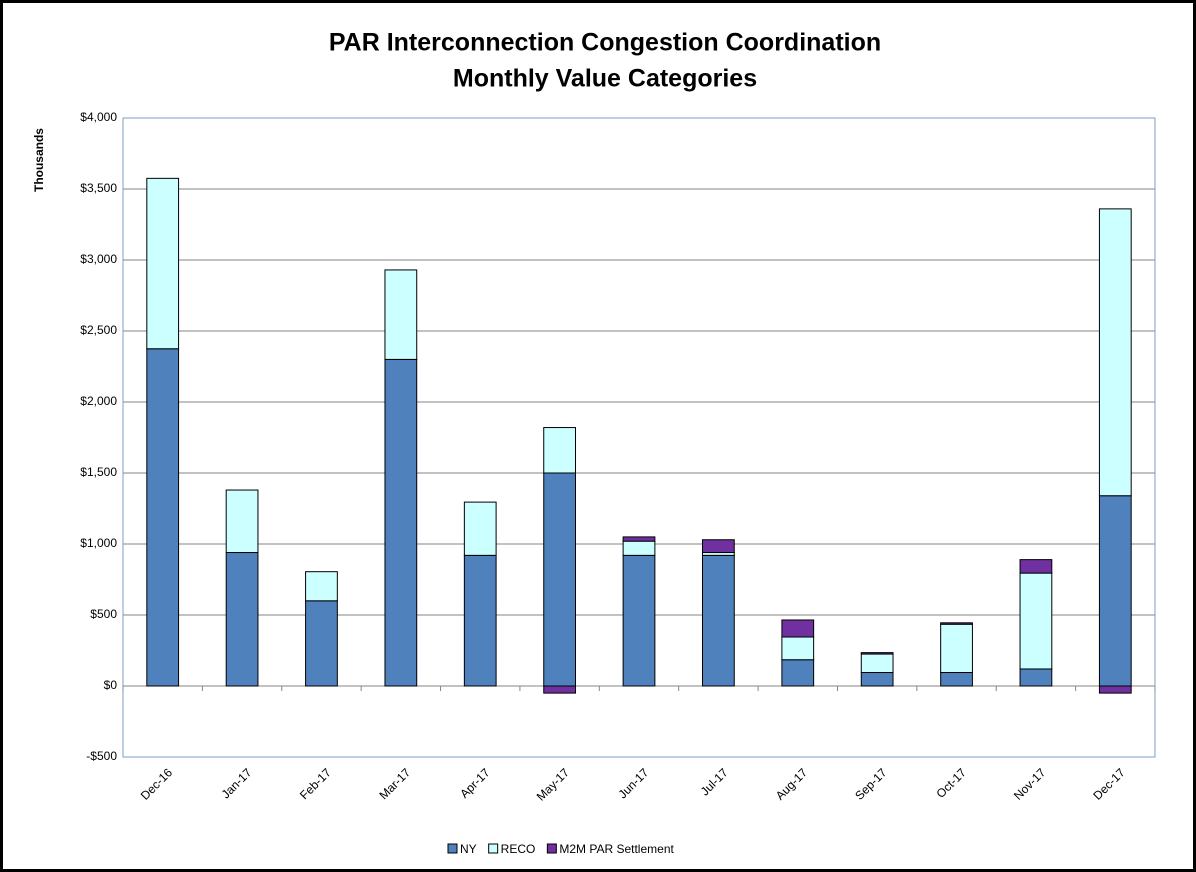 This screenshot has height=872, width=1196. Describe the element at coordinates (39, 160) in the screenshot. I see `y-axis-label: Thousands` at that location.